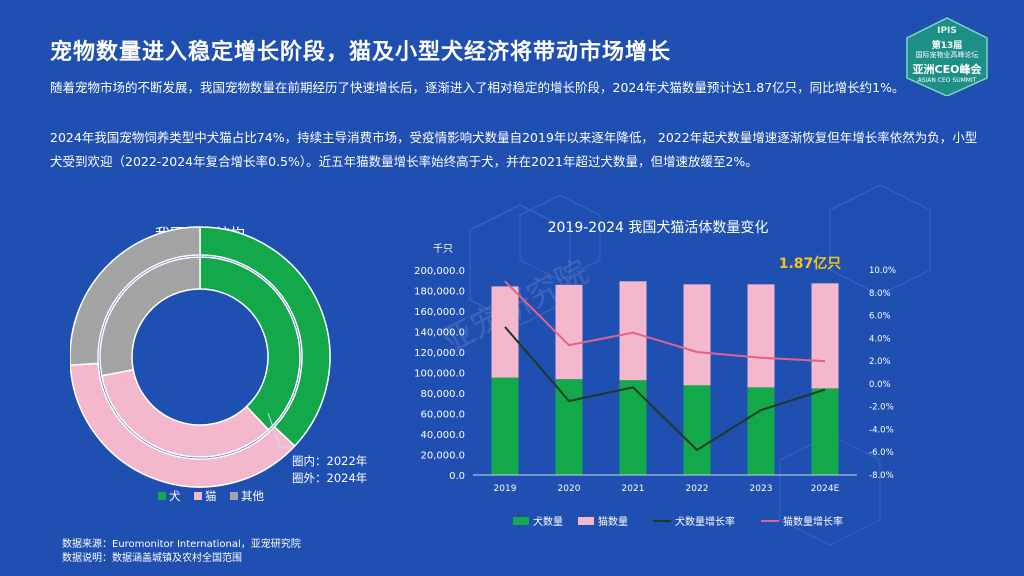 This screenshot has height=576, width=1024. I want to click on y2-tick-label: 8.0%, so click(880, 294).